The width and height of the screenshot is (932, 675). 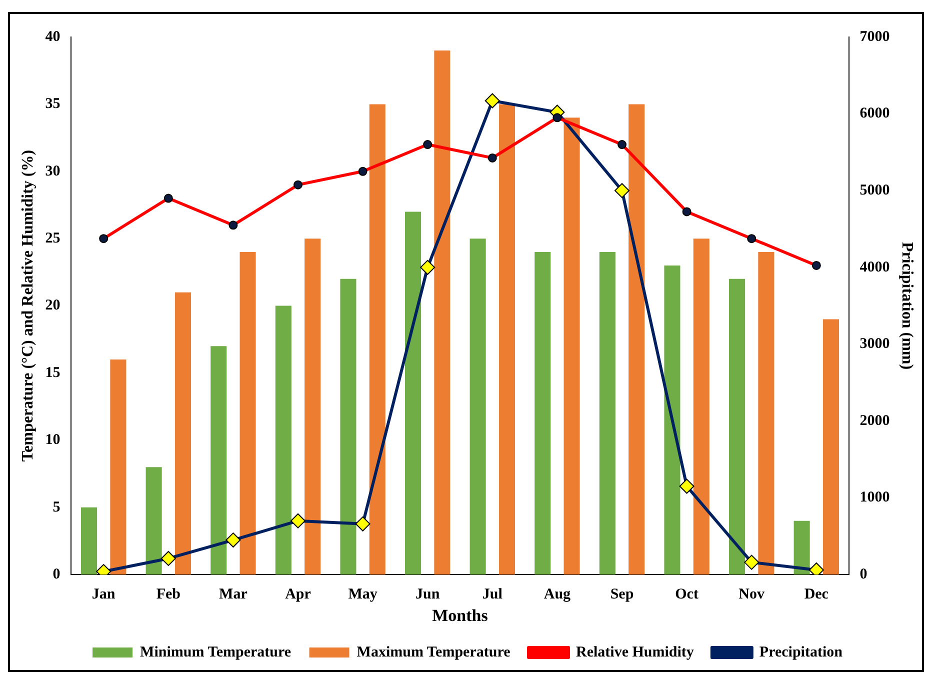 I want to click on y2-tick-label: 1000, so click(x=875, y=498).